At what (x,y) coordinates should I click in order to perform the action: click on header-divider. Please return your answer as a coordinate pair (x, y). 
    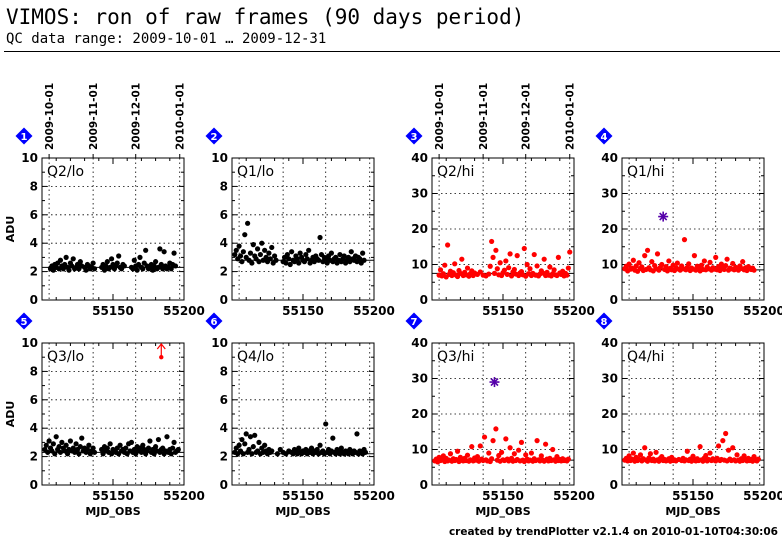
    Looking at the image, I should click on (392, 51).